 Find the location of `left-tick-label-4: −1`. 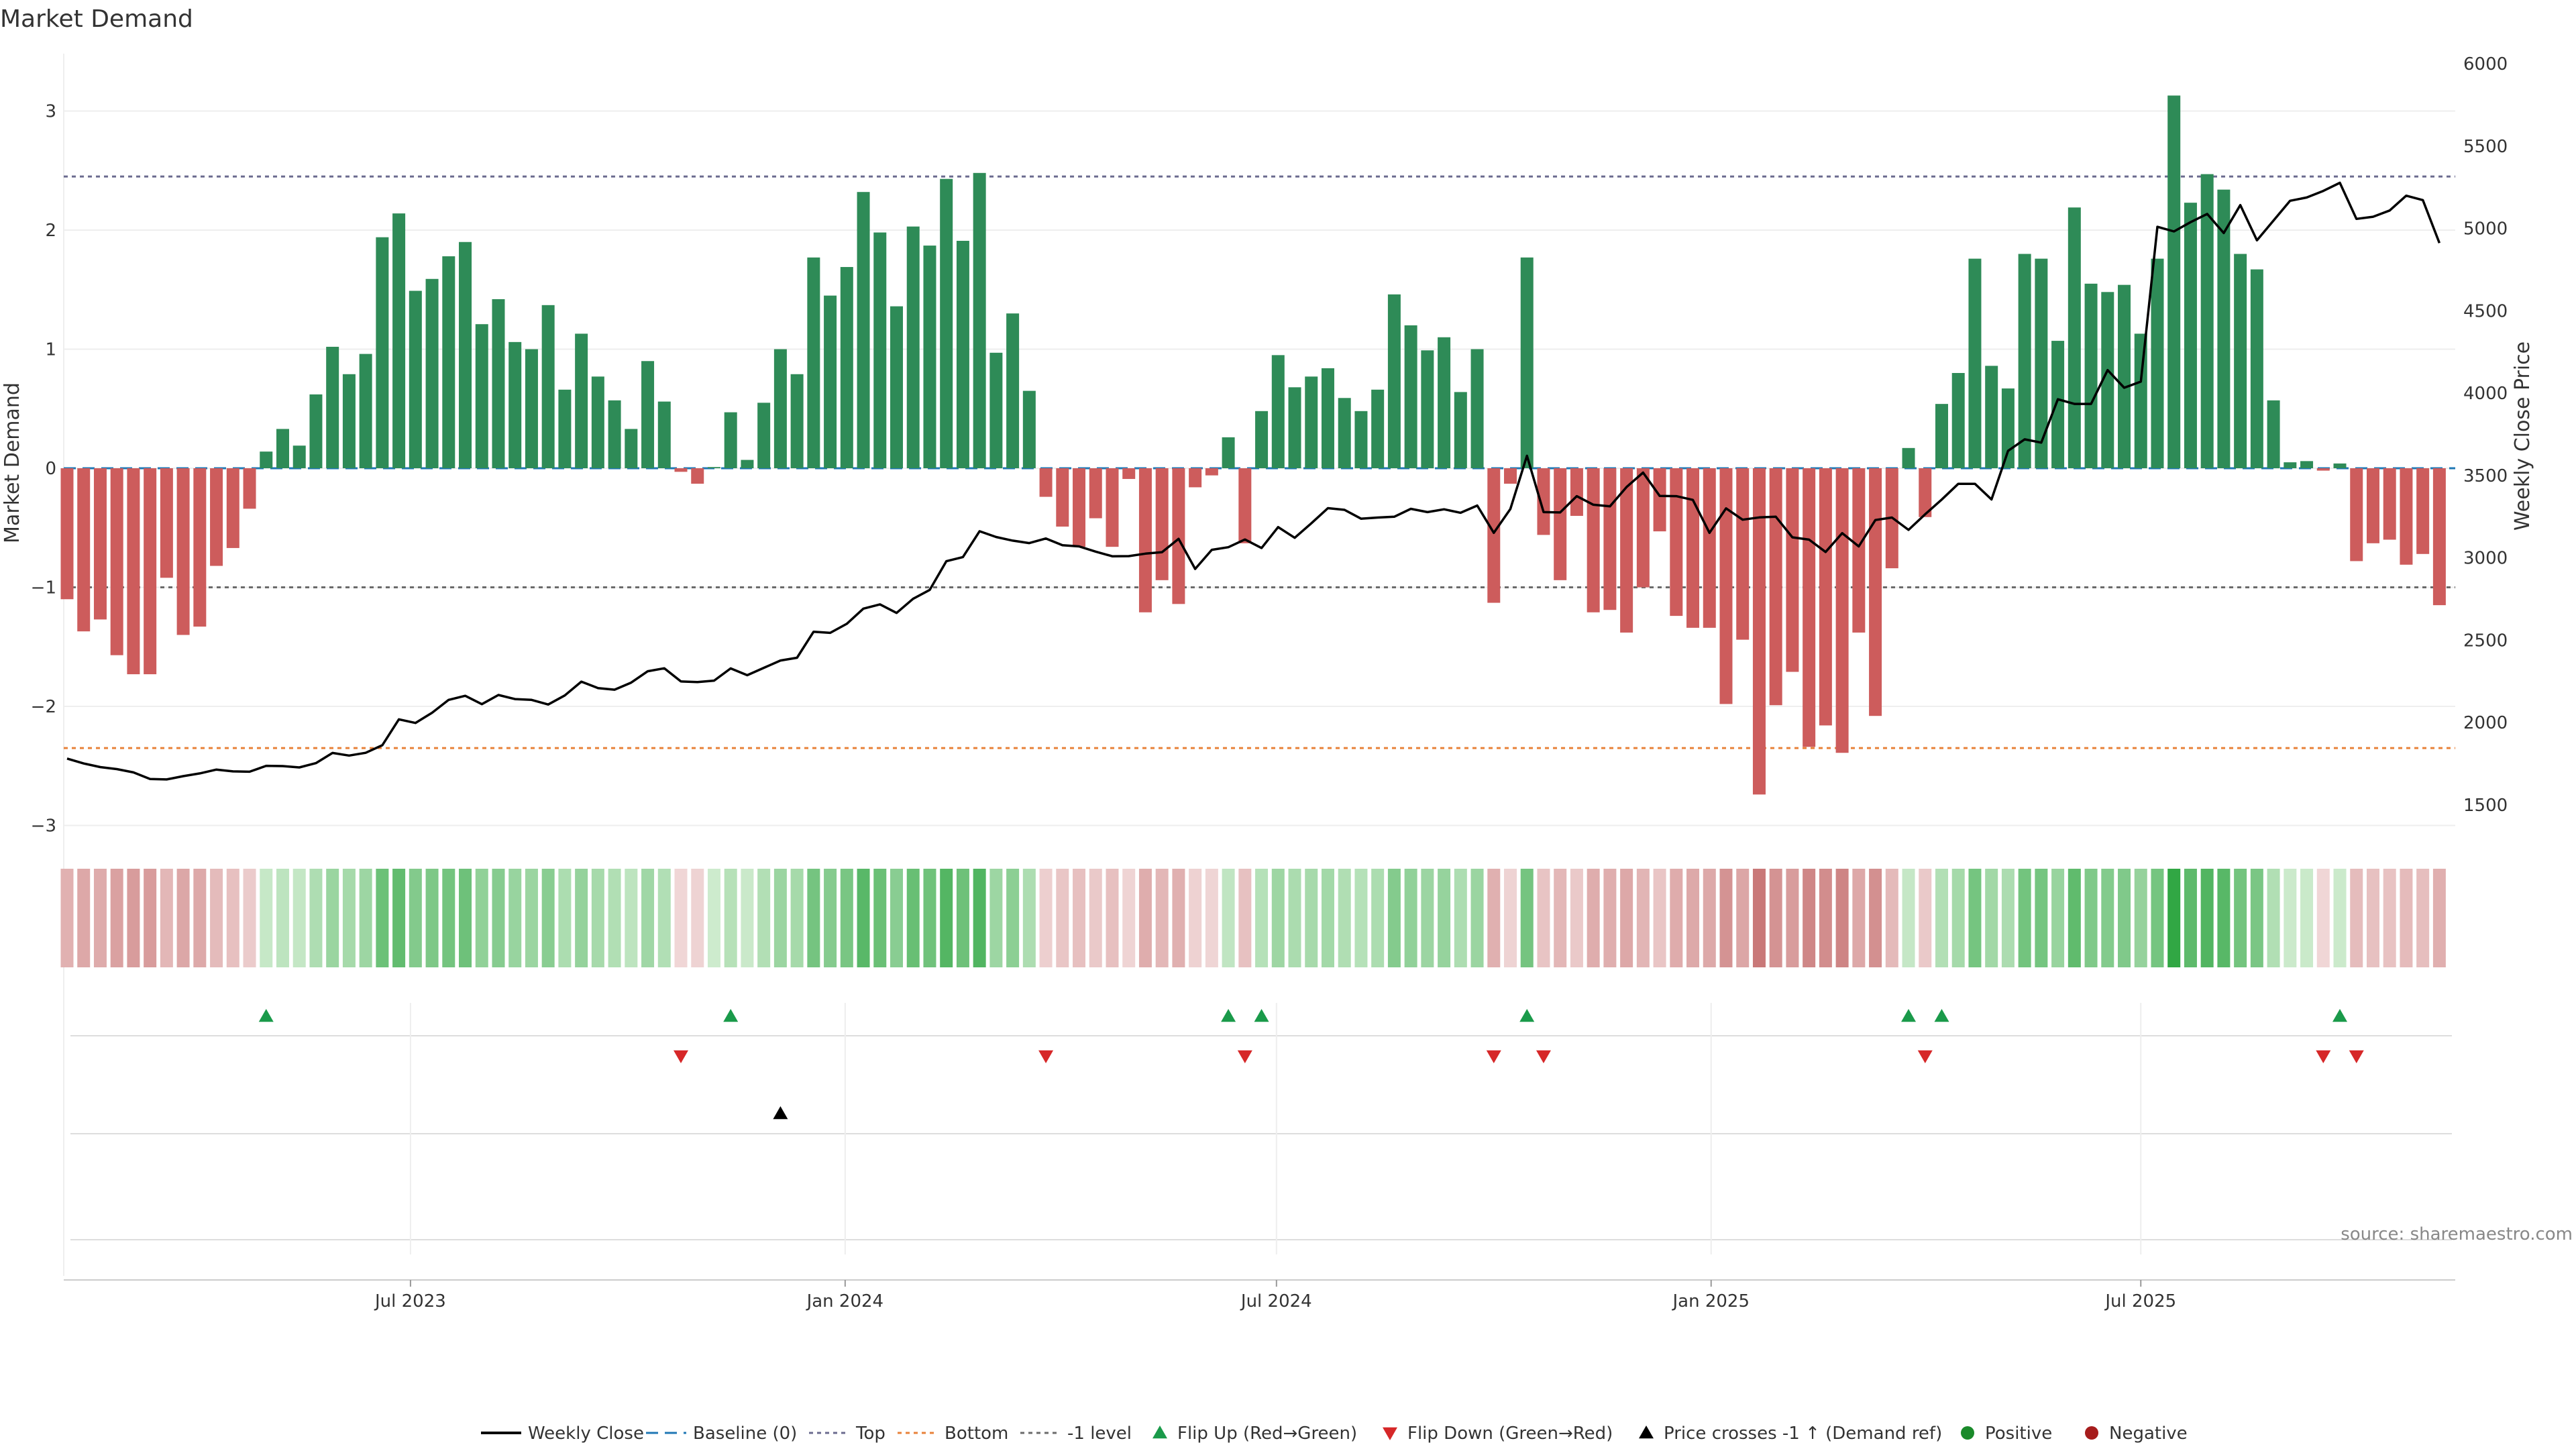

left-tick-label-4: −1 is located at coordinates (43, 588).